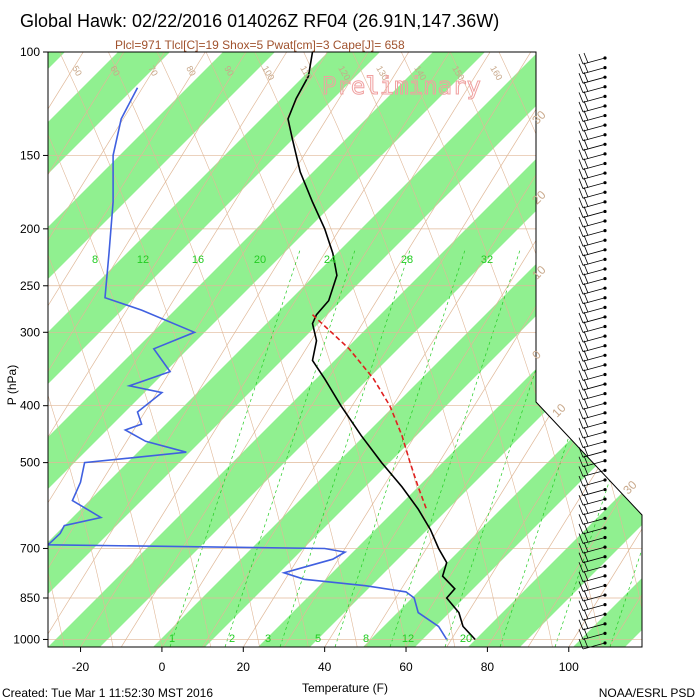 The width and height of the screenshot is (700, 700). I want to click on watermark: Preliminary, so click(401, 86).